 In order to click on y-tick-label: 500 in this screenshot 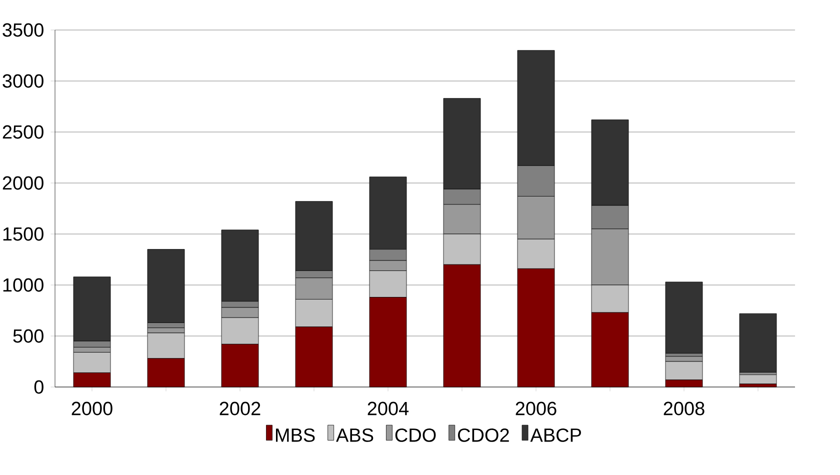, I will do `click(28, 336)`.